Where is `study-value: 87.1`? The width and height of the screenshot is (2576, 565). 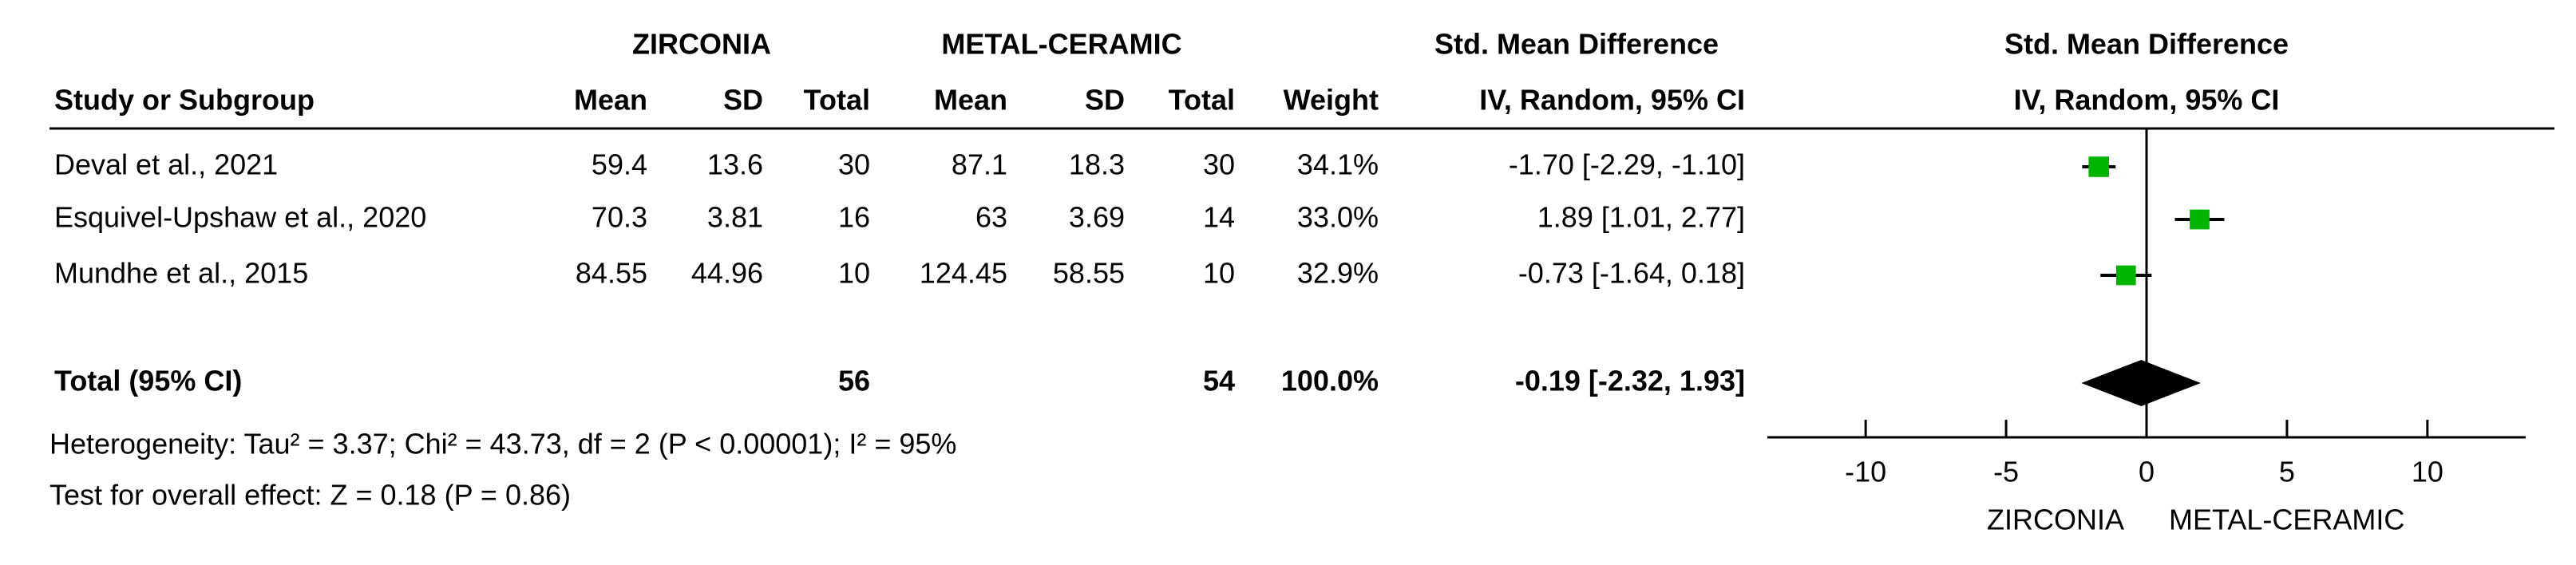 study-value: 87.1 is located at coordinates (980, 164).